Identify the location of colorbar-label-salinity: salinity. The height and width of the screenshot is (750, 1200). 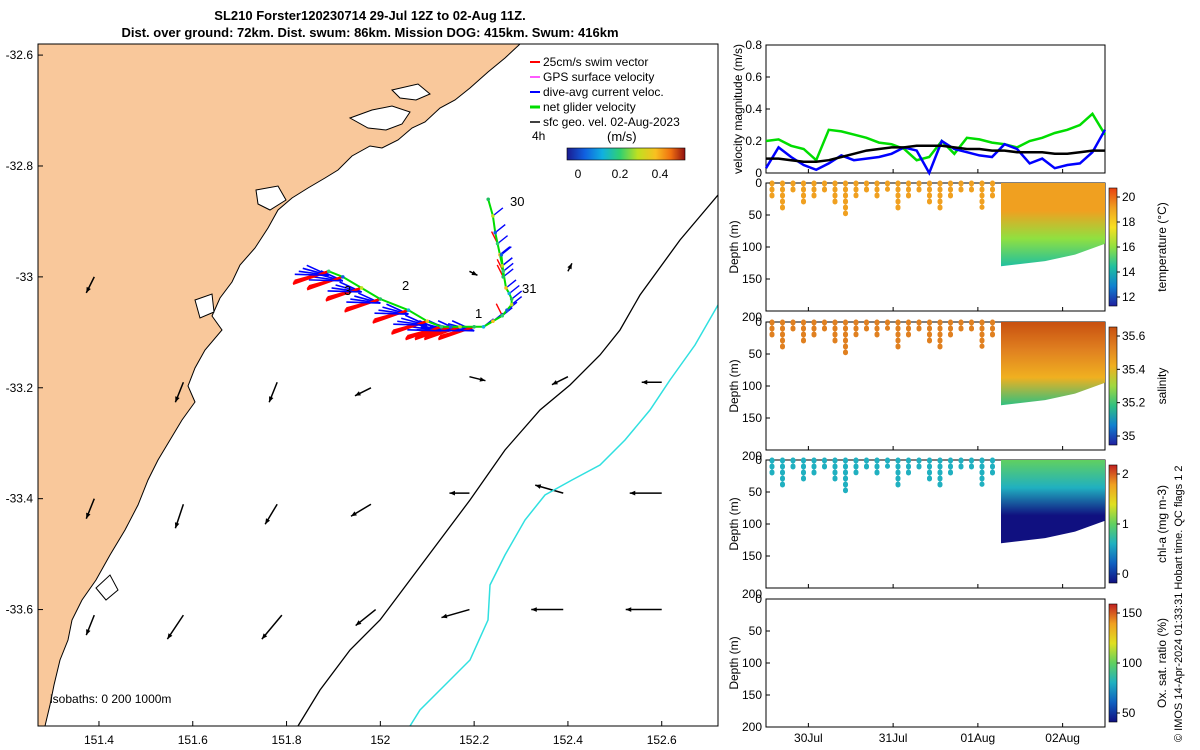
(1162, 386).